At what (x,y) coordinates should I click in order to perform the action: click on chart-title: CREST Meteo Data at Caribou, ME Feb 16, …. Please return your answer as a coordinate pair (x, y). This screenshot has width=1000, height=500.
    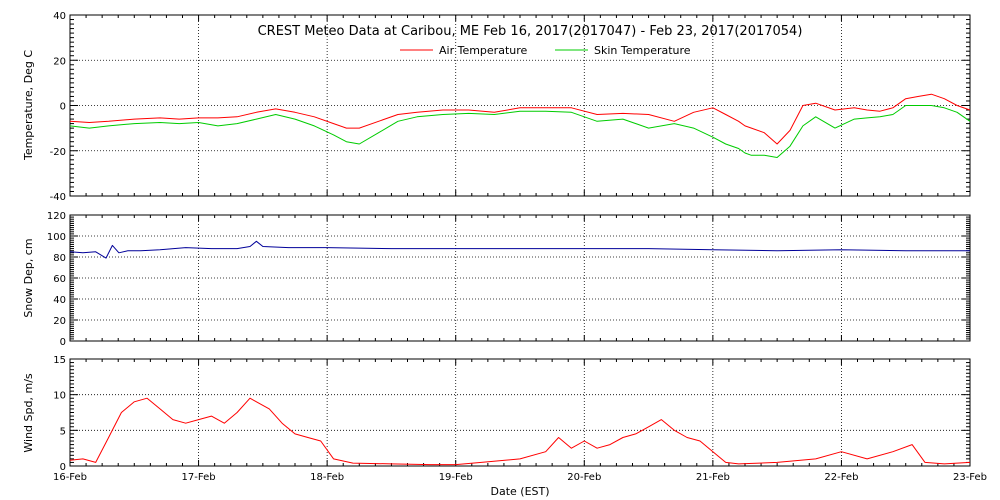
    Looking at the image, I should click on (530, 31).